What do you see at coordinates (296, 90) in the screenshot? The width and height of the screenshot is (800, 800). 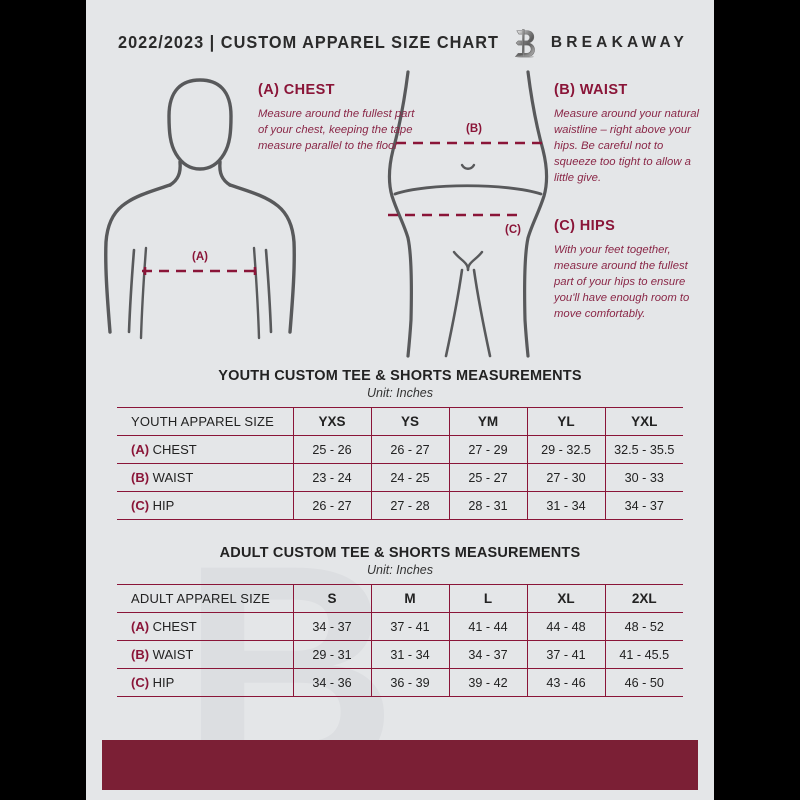 I see `chest-heading: (A) CHEST` at bounding box center [296, 90].